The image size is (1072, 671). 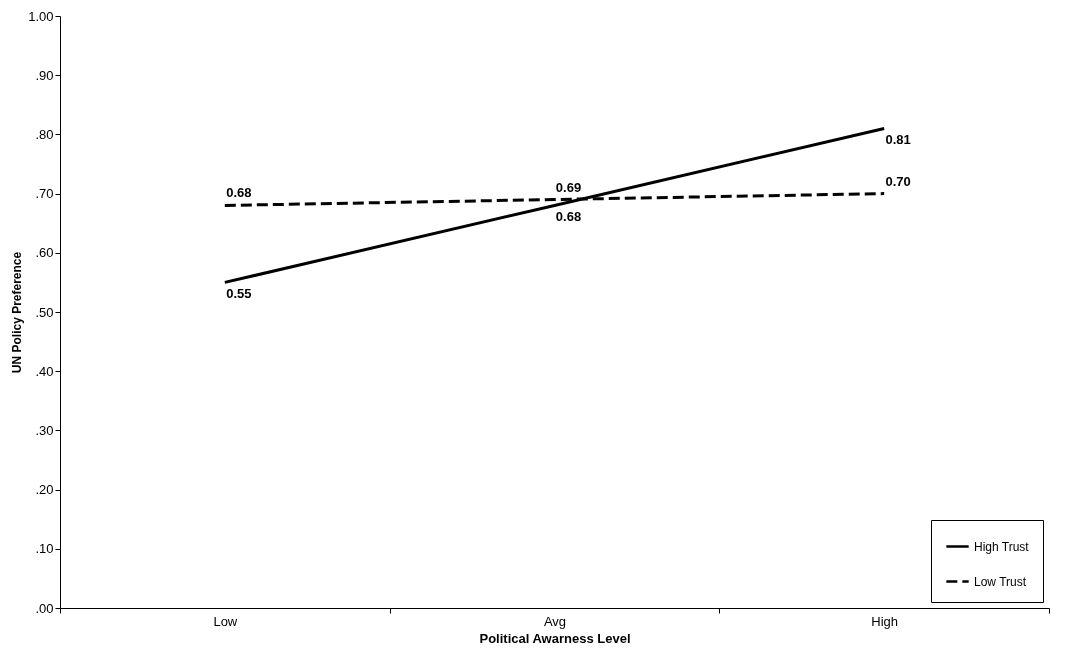 What do you see at coordinates (568, 187) in the screenshot?
I see `data-label: 0.69` at bounding box center [568, 187].